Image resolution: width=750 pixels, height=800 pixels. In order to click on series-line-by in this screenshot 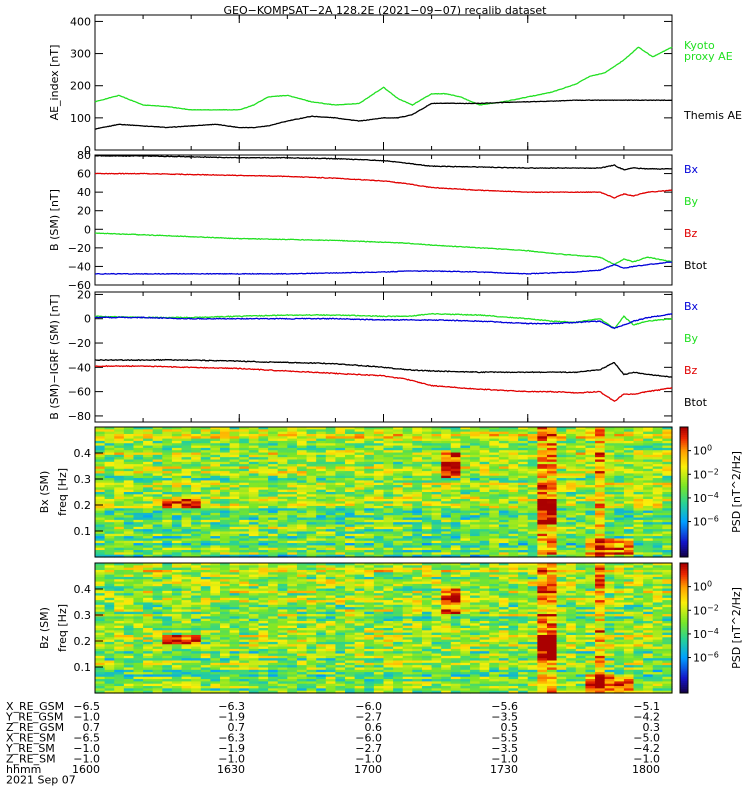, I will do `click(383, 249)`.